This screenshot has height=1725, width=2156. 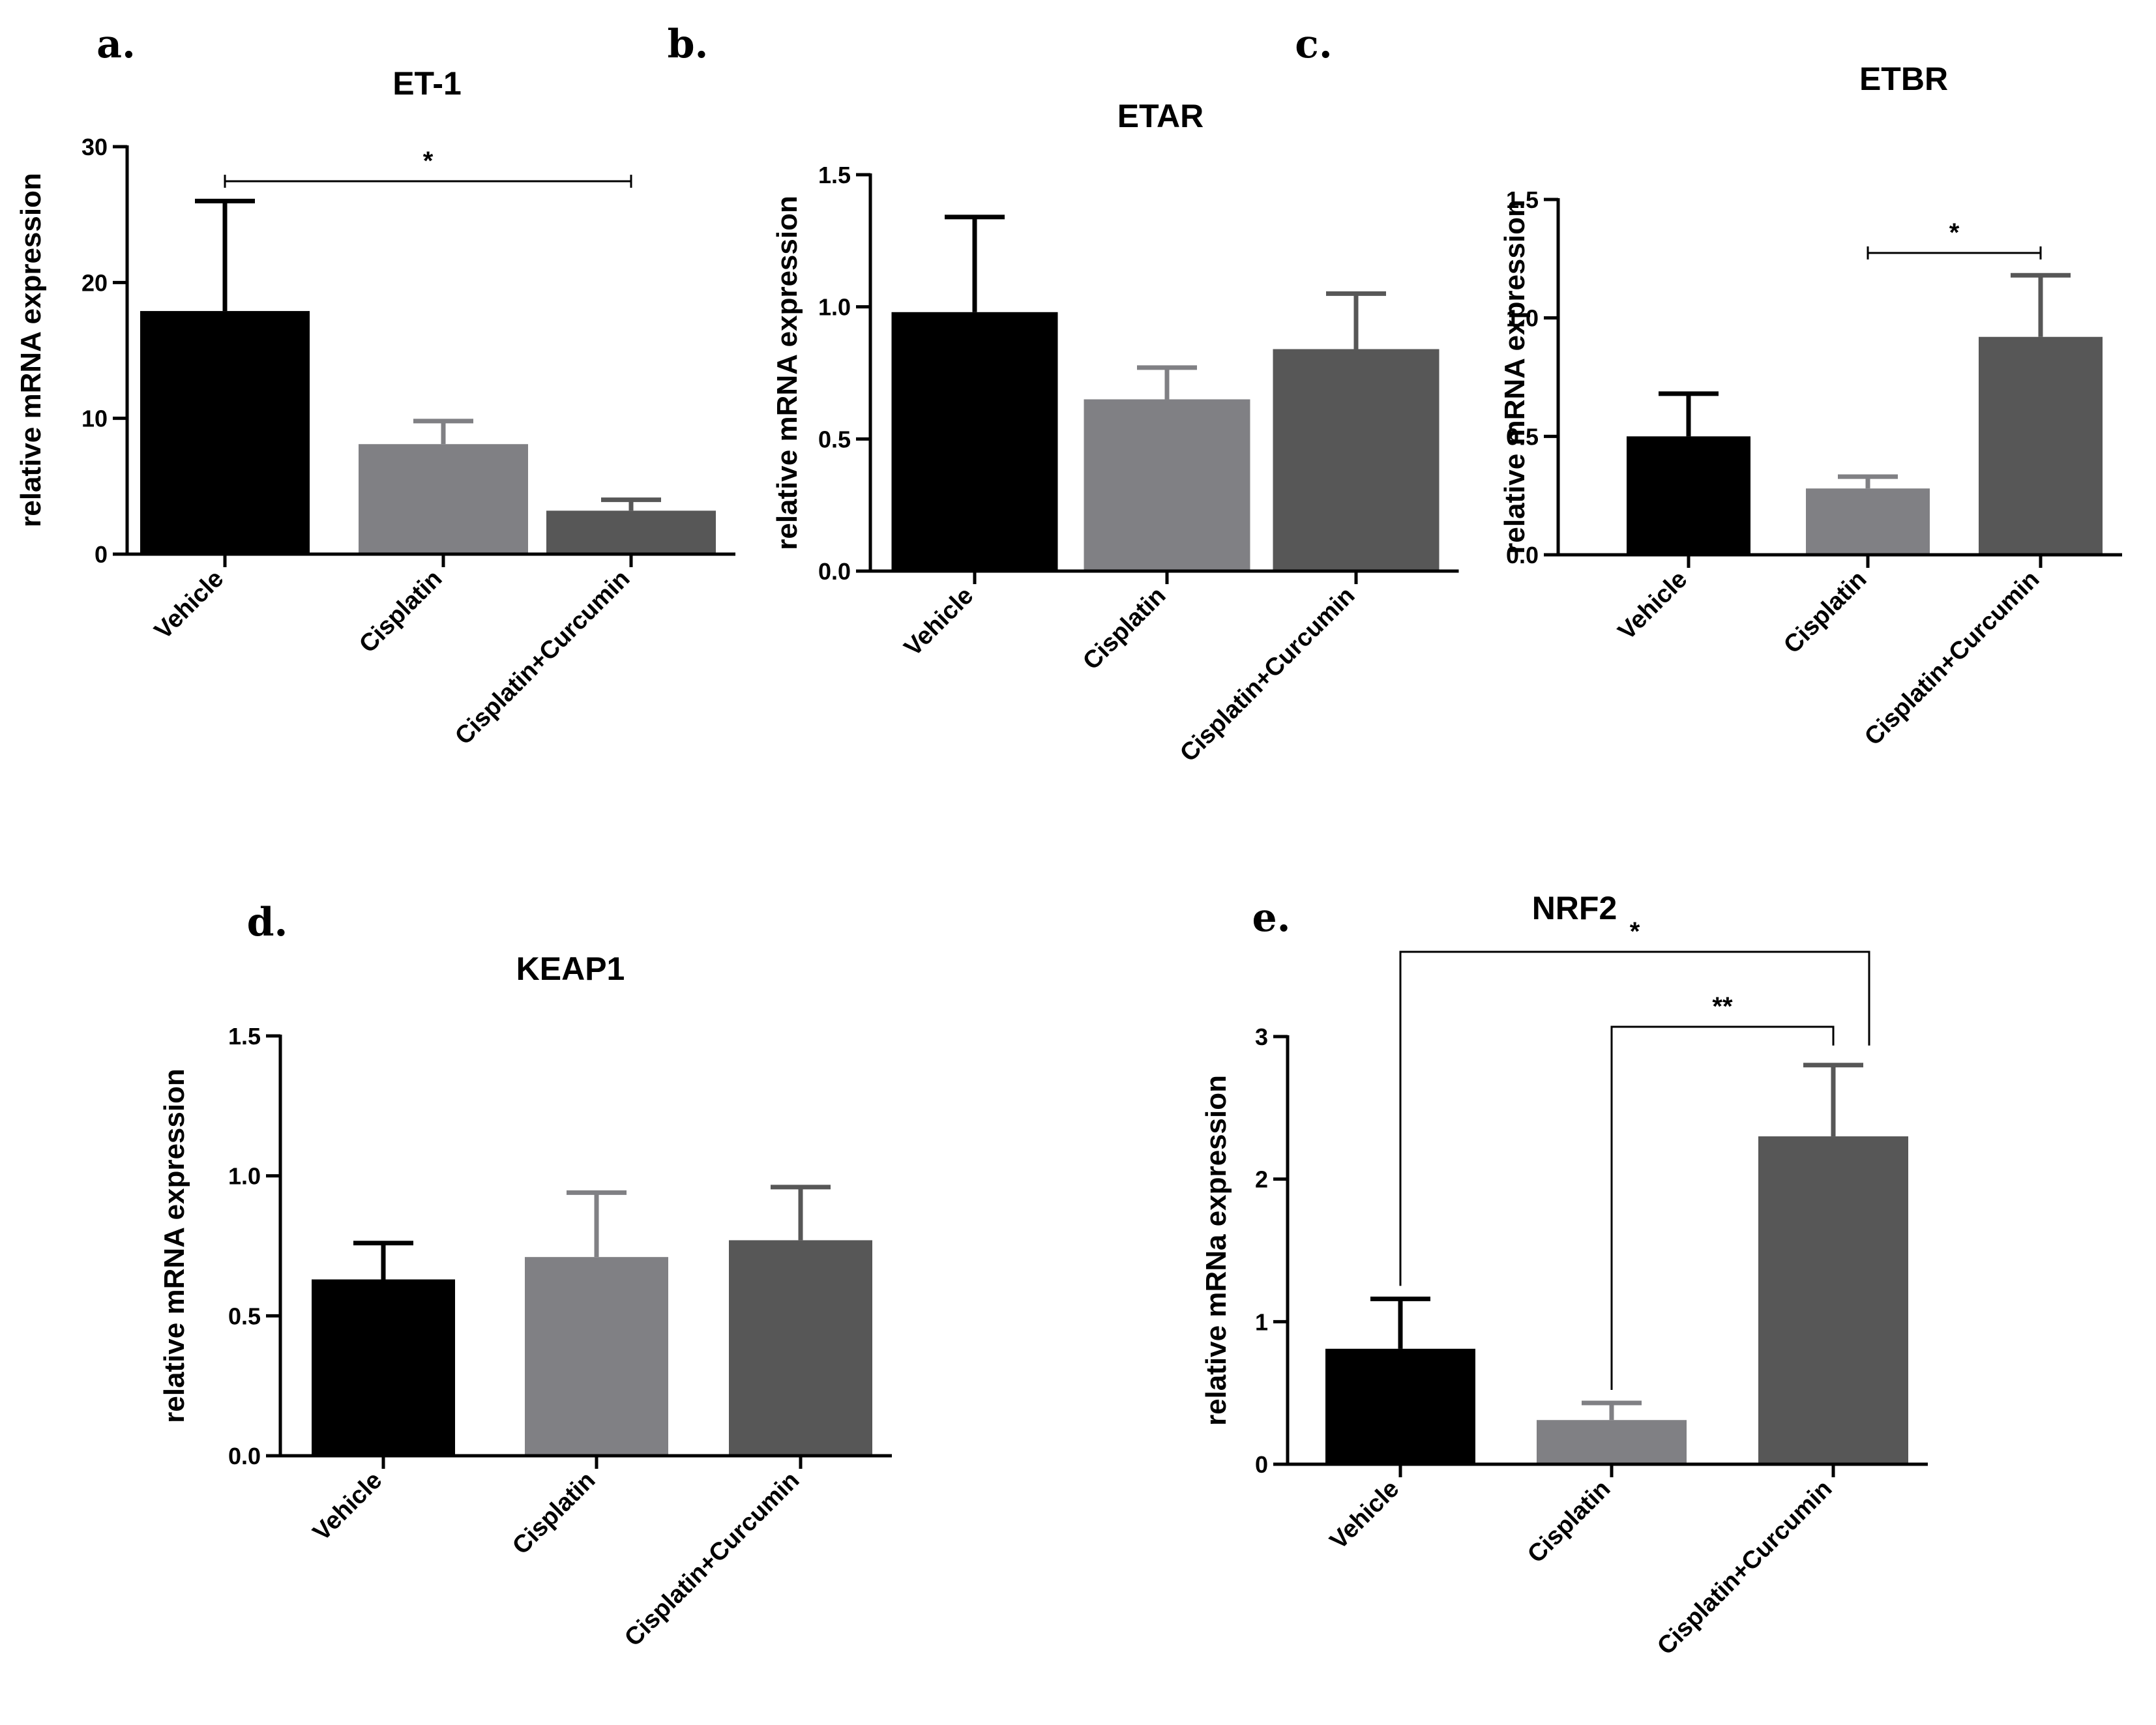 What do you see at coordinates (267, 922) in the screenshot?
I see `panel-letter: d.` at bounding box center [267, 922].